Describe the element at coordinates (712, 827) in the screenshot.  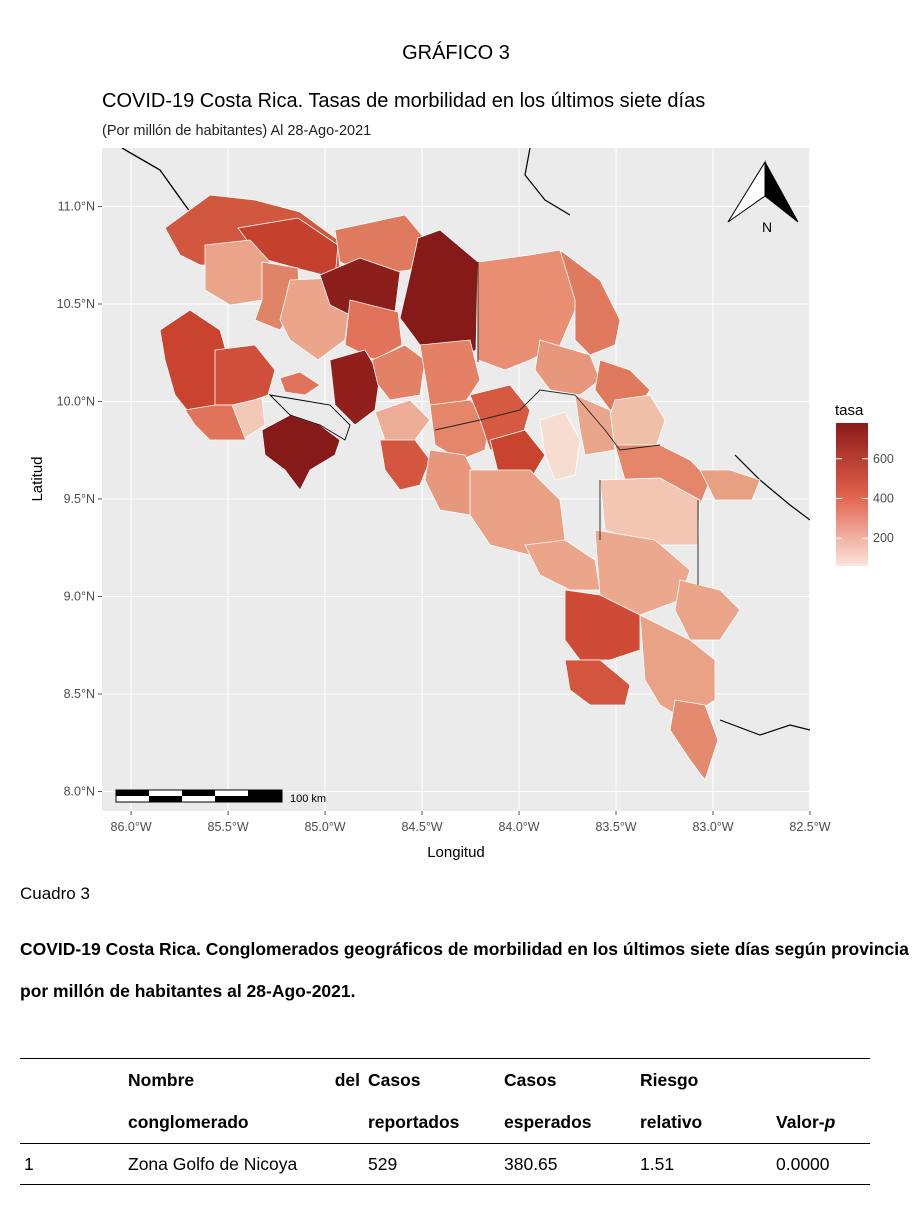
I see `x-tick-label: 83.0°W` at that location.